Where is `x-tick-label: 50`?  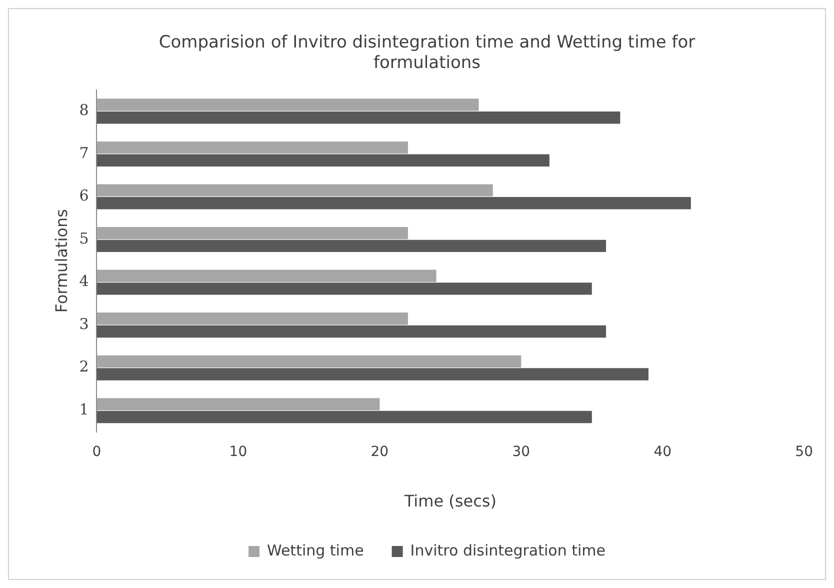
x-tick-label: 50 is located at coordinates (804, 452).